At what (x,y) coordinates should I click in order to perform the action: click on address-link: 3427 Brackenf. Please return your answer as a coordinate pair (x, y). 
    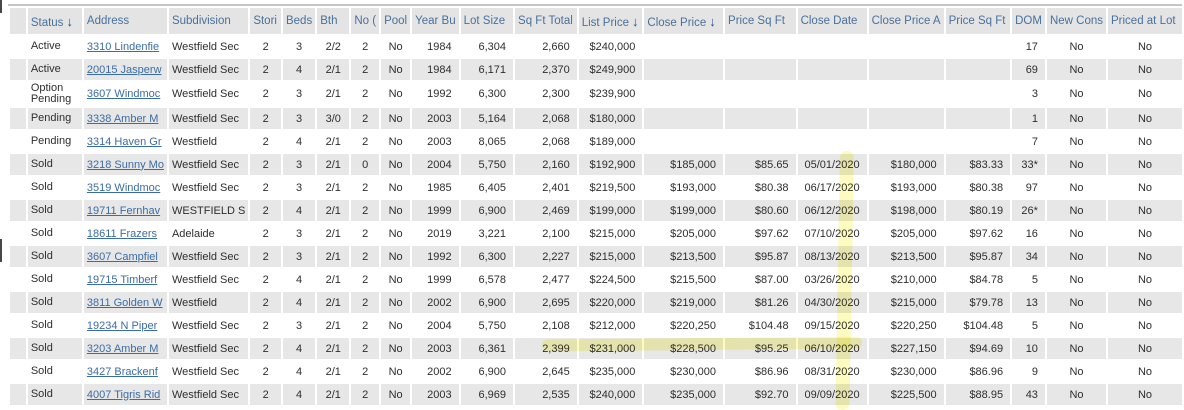
    Looking at the image, I should click on (122, 371).